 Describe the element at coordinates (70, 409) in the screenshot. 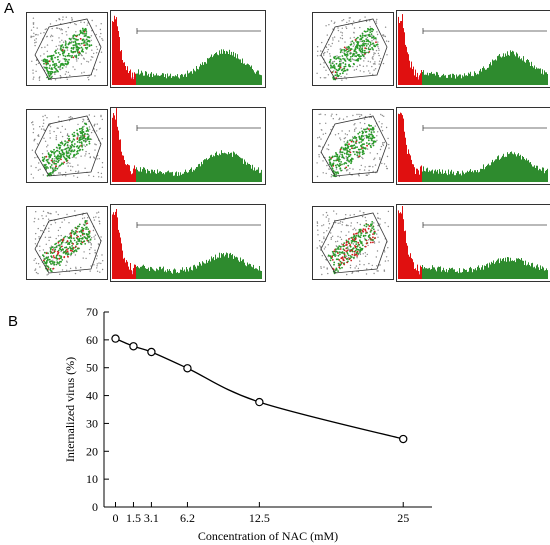

I see `y-axis-title: Internalized virus (%)` at that location.